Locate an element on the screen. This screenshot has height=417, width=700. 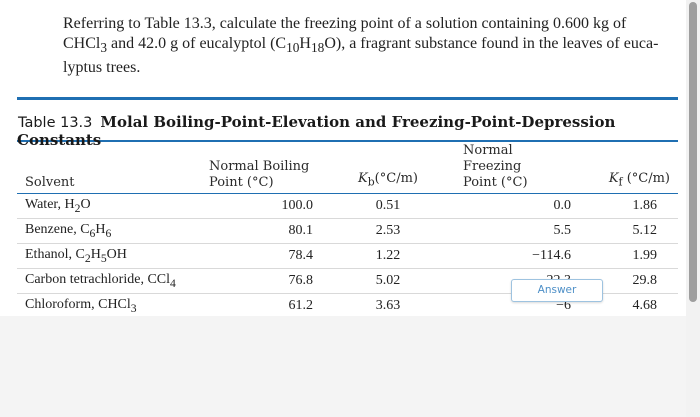
question-part: and 42.0 g of eucalyptol (C is located at coordinates (197, 43).